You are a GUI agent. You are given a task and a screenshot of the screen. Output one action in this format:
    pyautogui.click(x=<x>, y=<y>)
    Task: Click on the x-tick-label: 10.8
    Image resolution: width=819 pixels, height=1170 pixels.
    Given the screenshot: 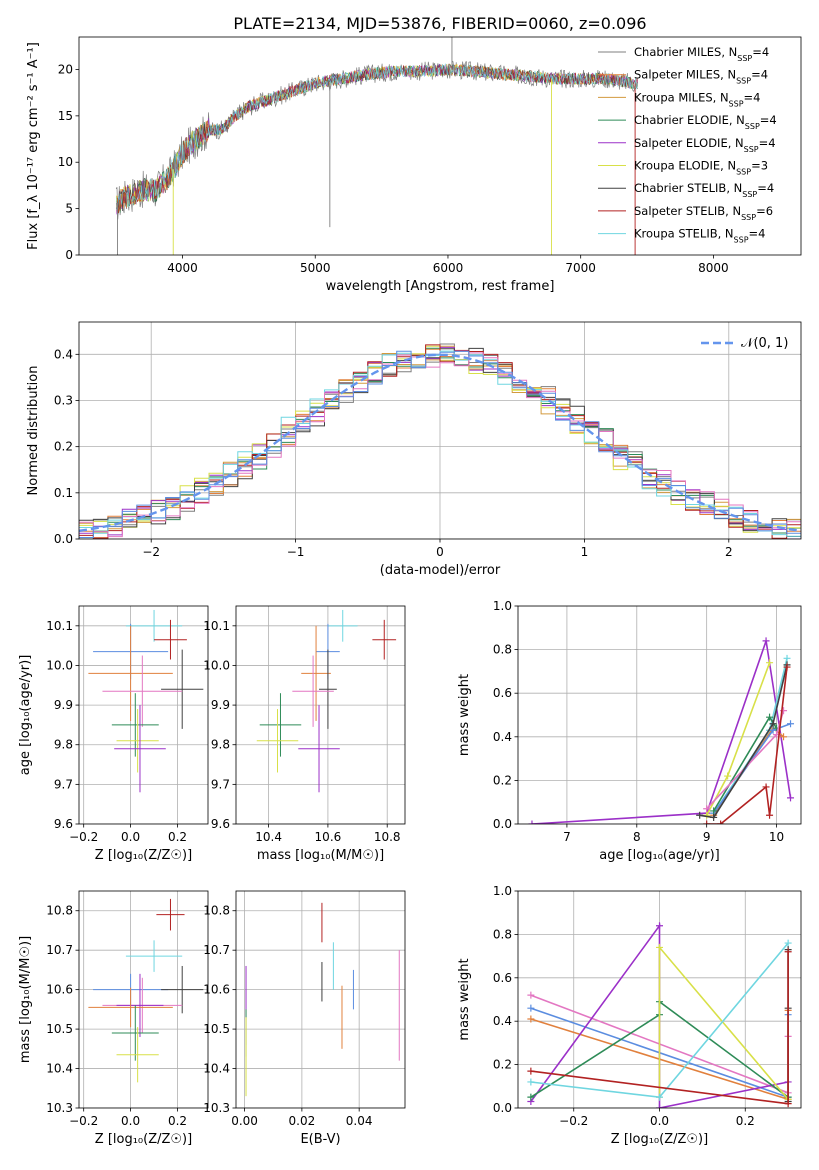 What is the action you would take?
    pyautogui.click(x=387, y=837)
    